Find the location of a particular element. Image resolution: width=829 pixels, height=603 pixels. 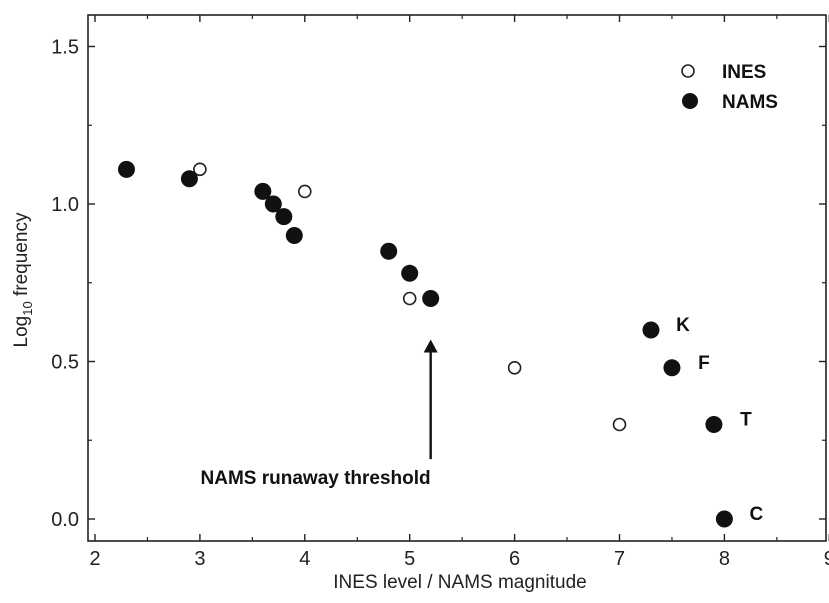

x-tick-label: 8 is located at coordinates (724, 559).